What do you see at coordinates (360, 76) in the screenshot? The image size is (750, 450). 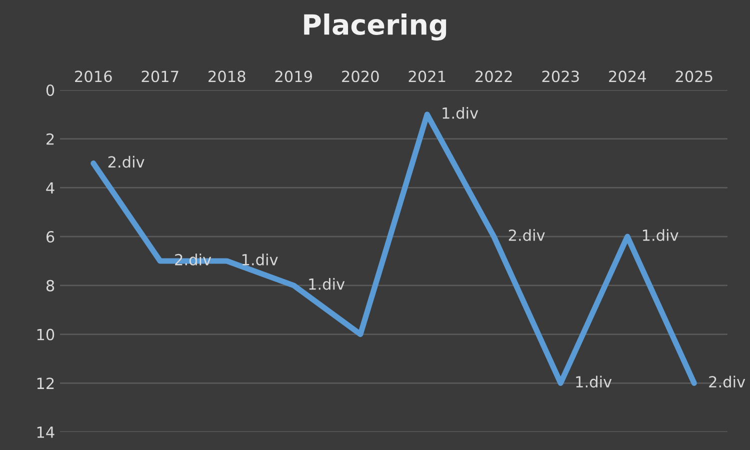 I see `x-tick-label: 2020` at bounding box center [360, 76].